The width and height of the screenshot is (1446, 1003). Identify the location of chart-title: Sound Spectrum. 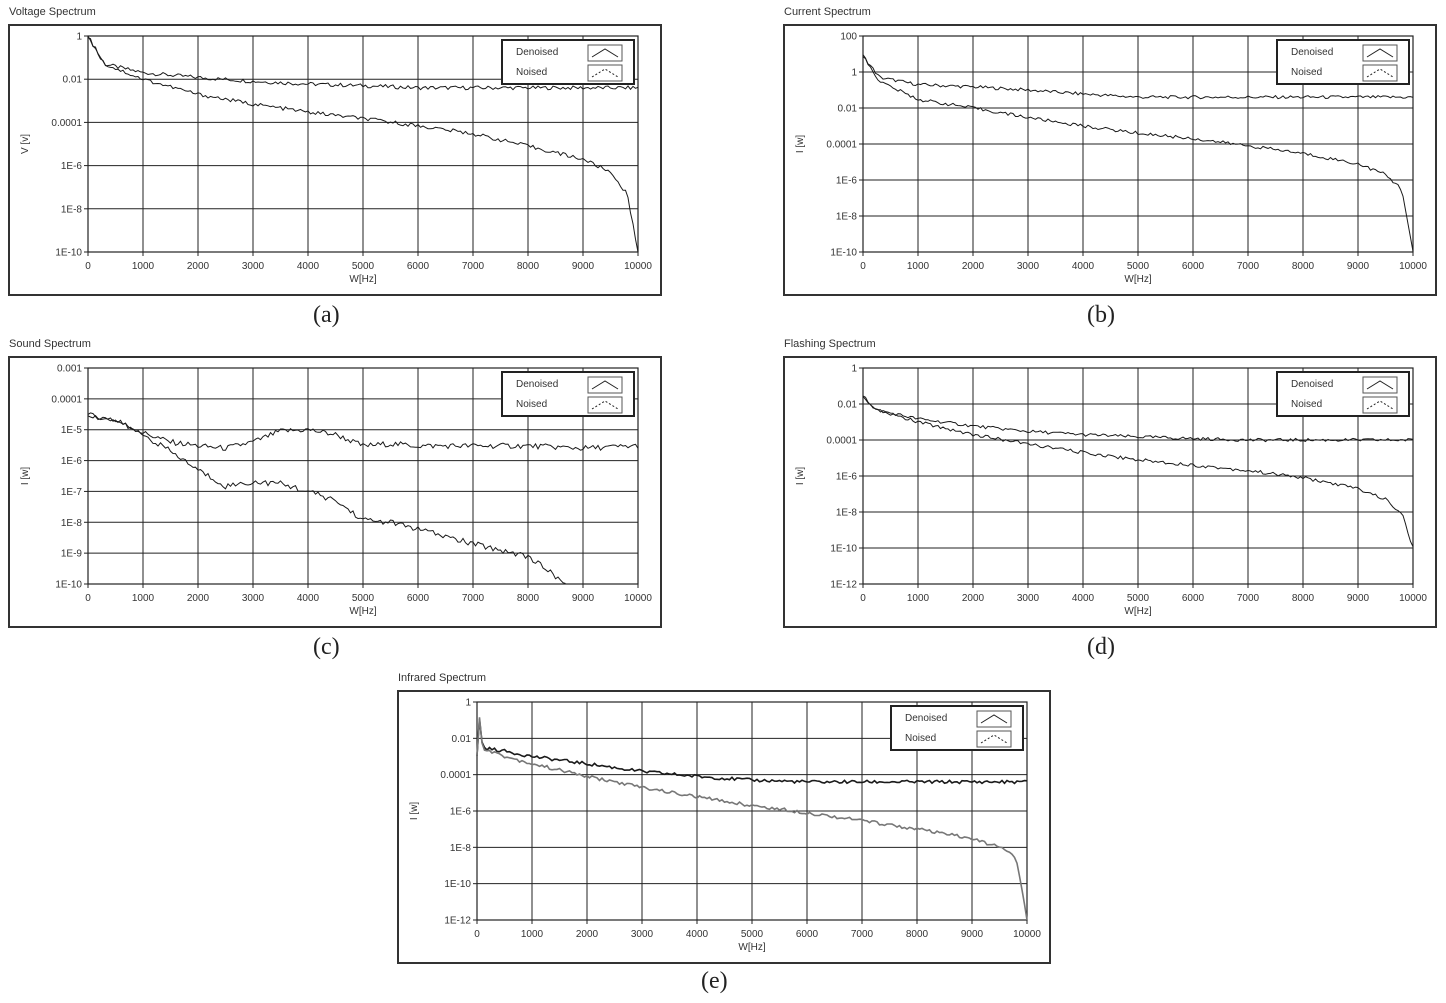
(50, 344).